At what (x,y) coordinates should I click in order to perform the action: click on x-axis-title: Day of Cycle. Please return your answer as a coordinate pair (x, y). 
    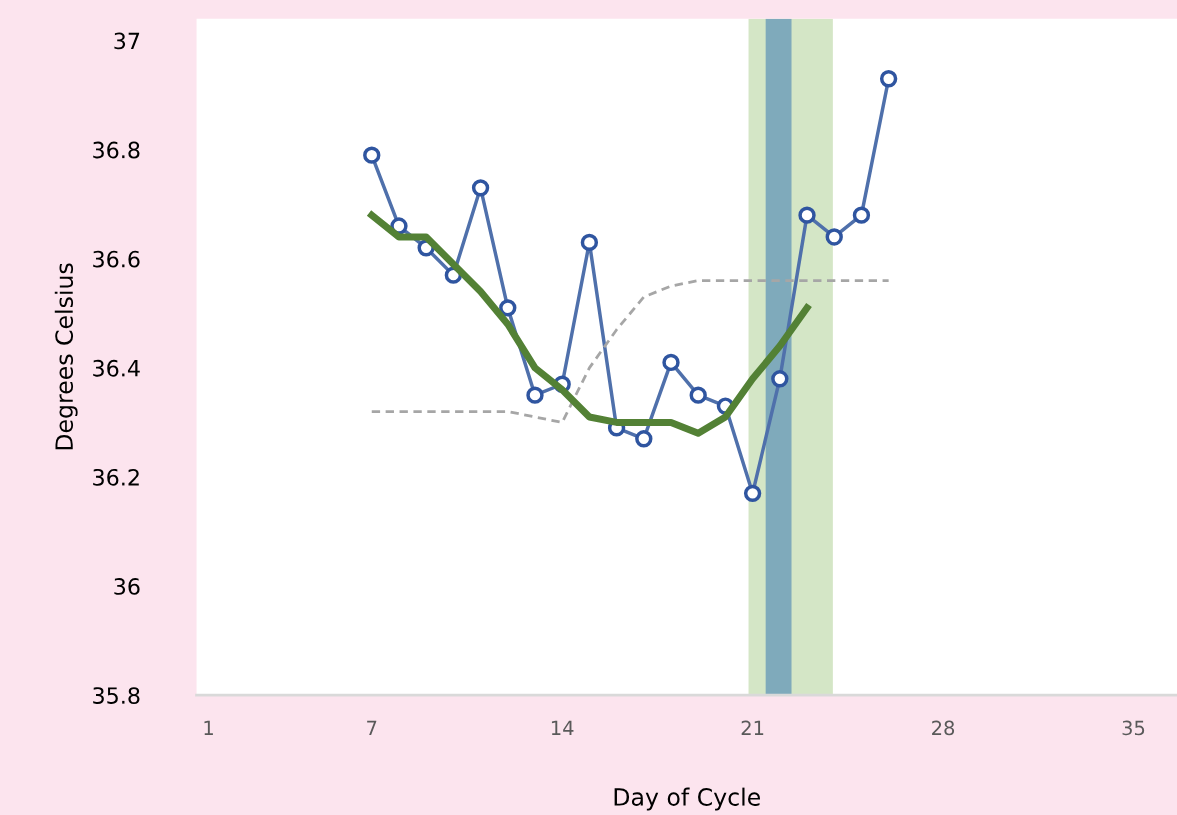
    Looking at the image, I should click on (687, 799).